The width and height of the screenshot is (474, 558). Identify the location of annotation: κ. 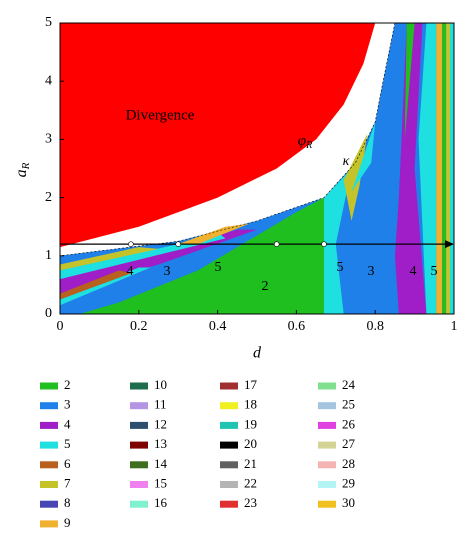
(346, 161).